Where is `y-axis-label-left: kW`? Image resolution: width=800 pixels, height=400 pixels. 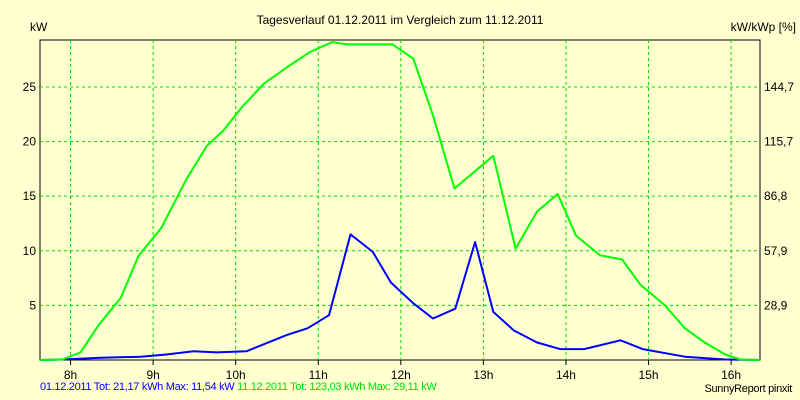
y-axis-label-left: kW is located at coordinates (39, 27).